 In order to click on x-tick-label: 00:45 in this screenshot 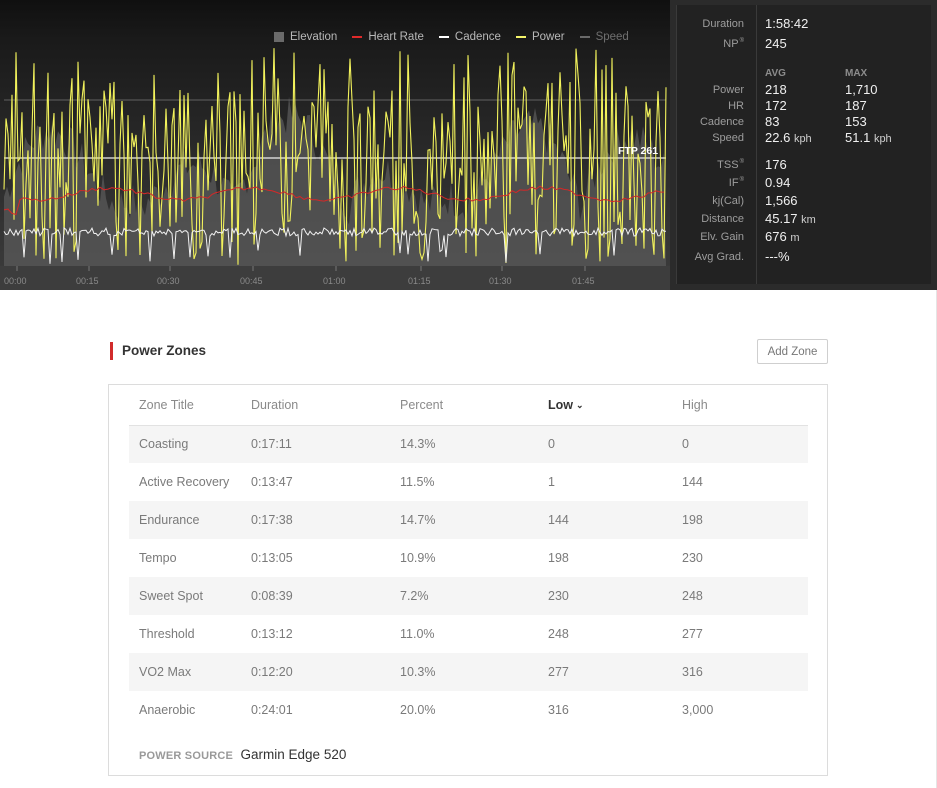, I will do `click(251, 281)`.